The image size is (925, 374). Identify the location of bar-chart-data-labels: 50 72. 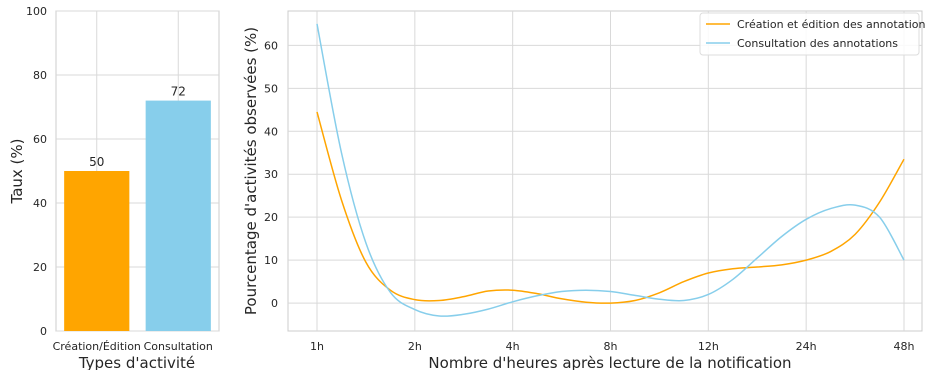
(137, 127).